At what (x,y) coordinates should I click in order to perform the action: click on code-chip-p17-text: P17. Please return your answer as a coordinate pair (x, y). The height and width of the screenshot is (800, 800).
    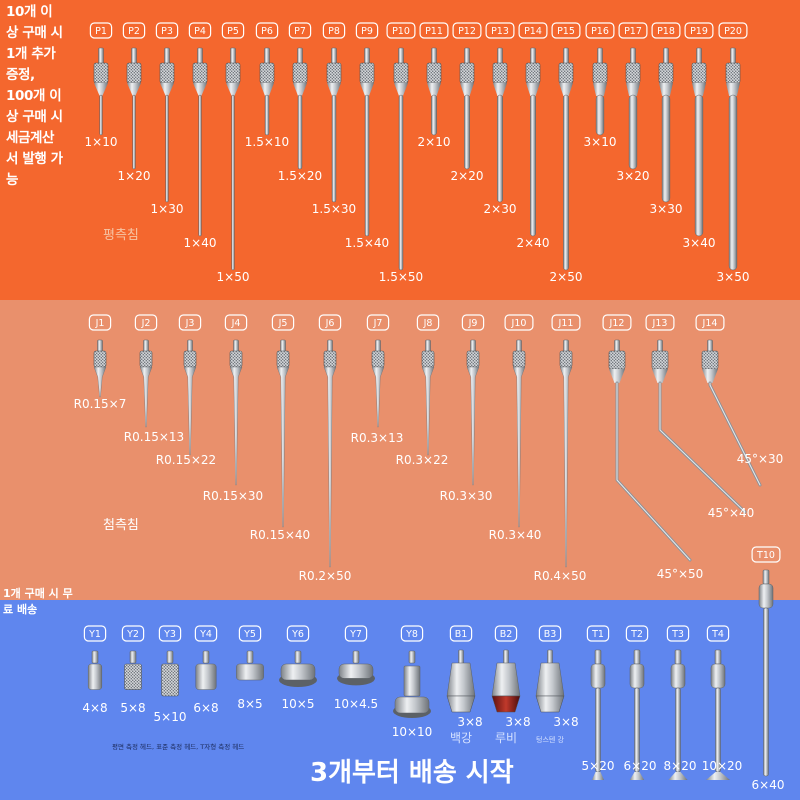
    Looking at the image, I should click on (633, 31).